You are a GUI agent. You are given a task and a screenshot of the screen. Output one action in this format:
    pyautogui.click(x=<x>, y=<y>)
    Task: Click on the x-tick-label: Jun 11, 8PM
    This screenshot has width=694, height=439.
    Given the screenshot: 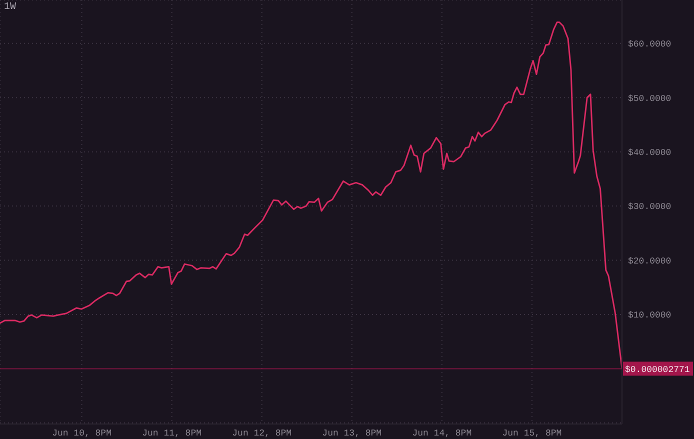 What is the action you would take?
    pyautogui.click(x=172, y=433)
    